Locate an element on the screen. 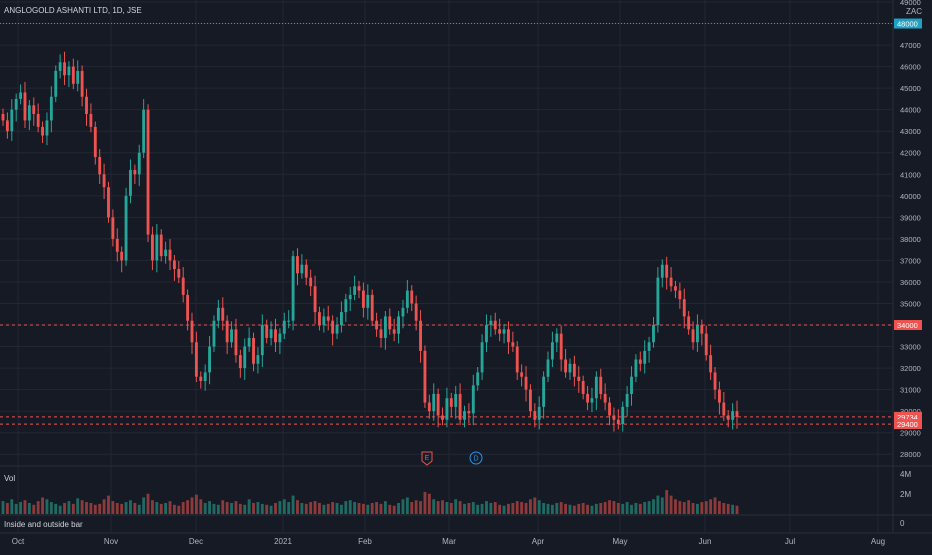 This screenshot has height=555, width=932. volume-pane-label: Vol is located at coordinates (10, 478).